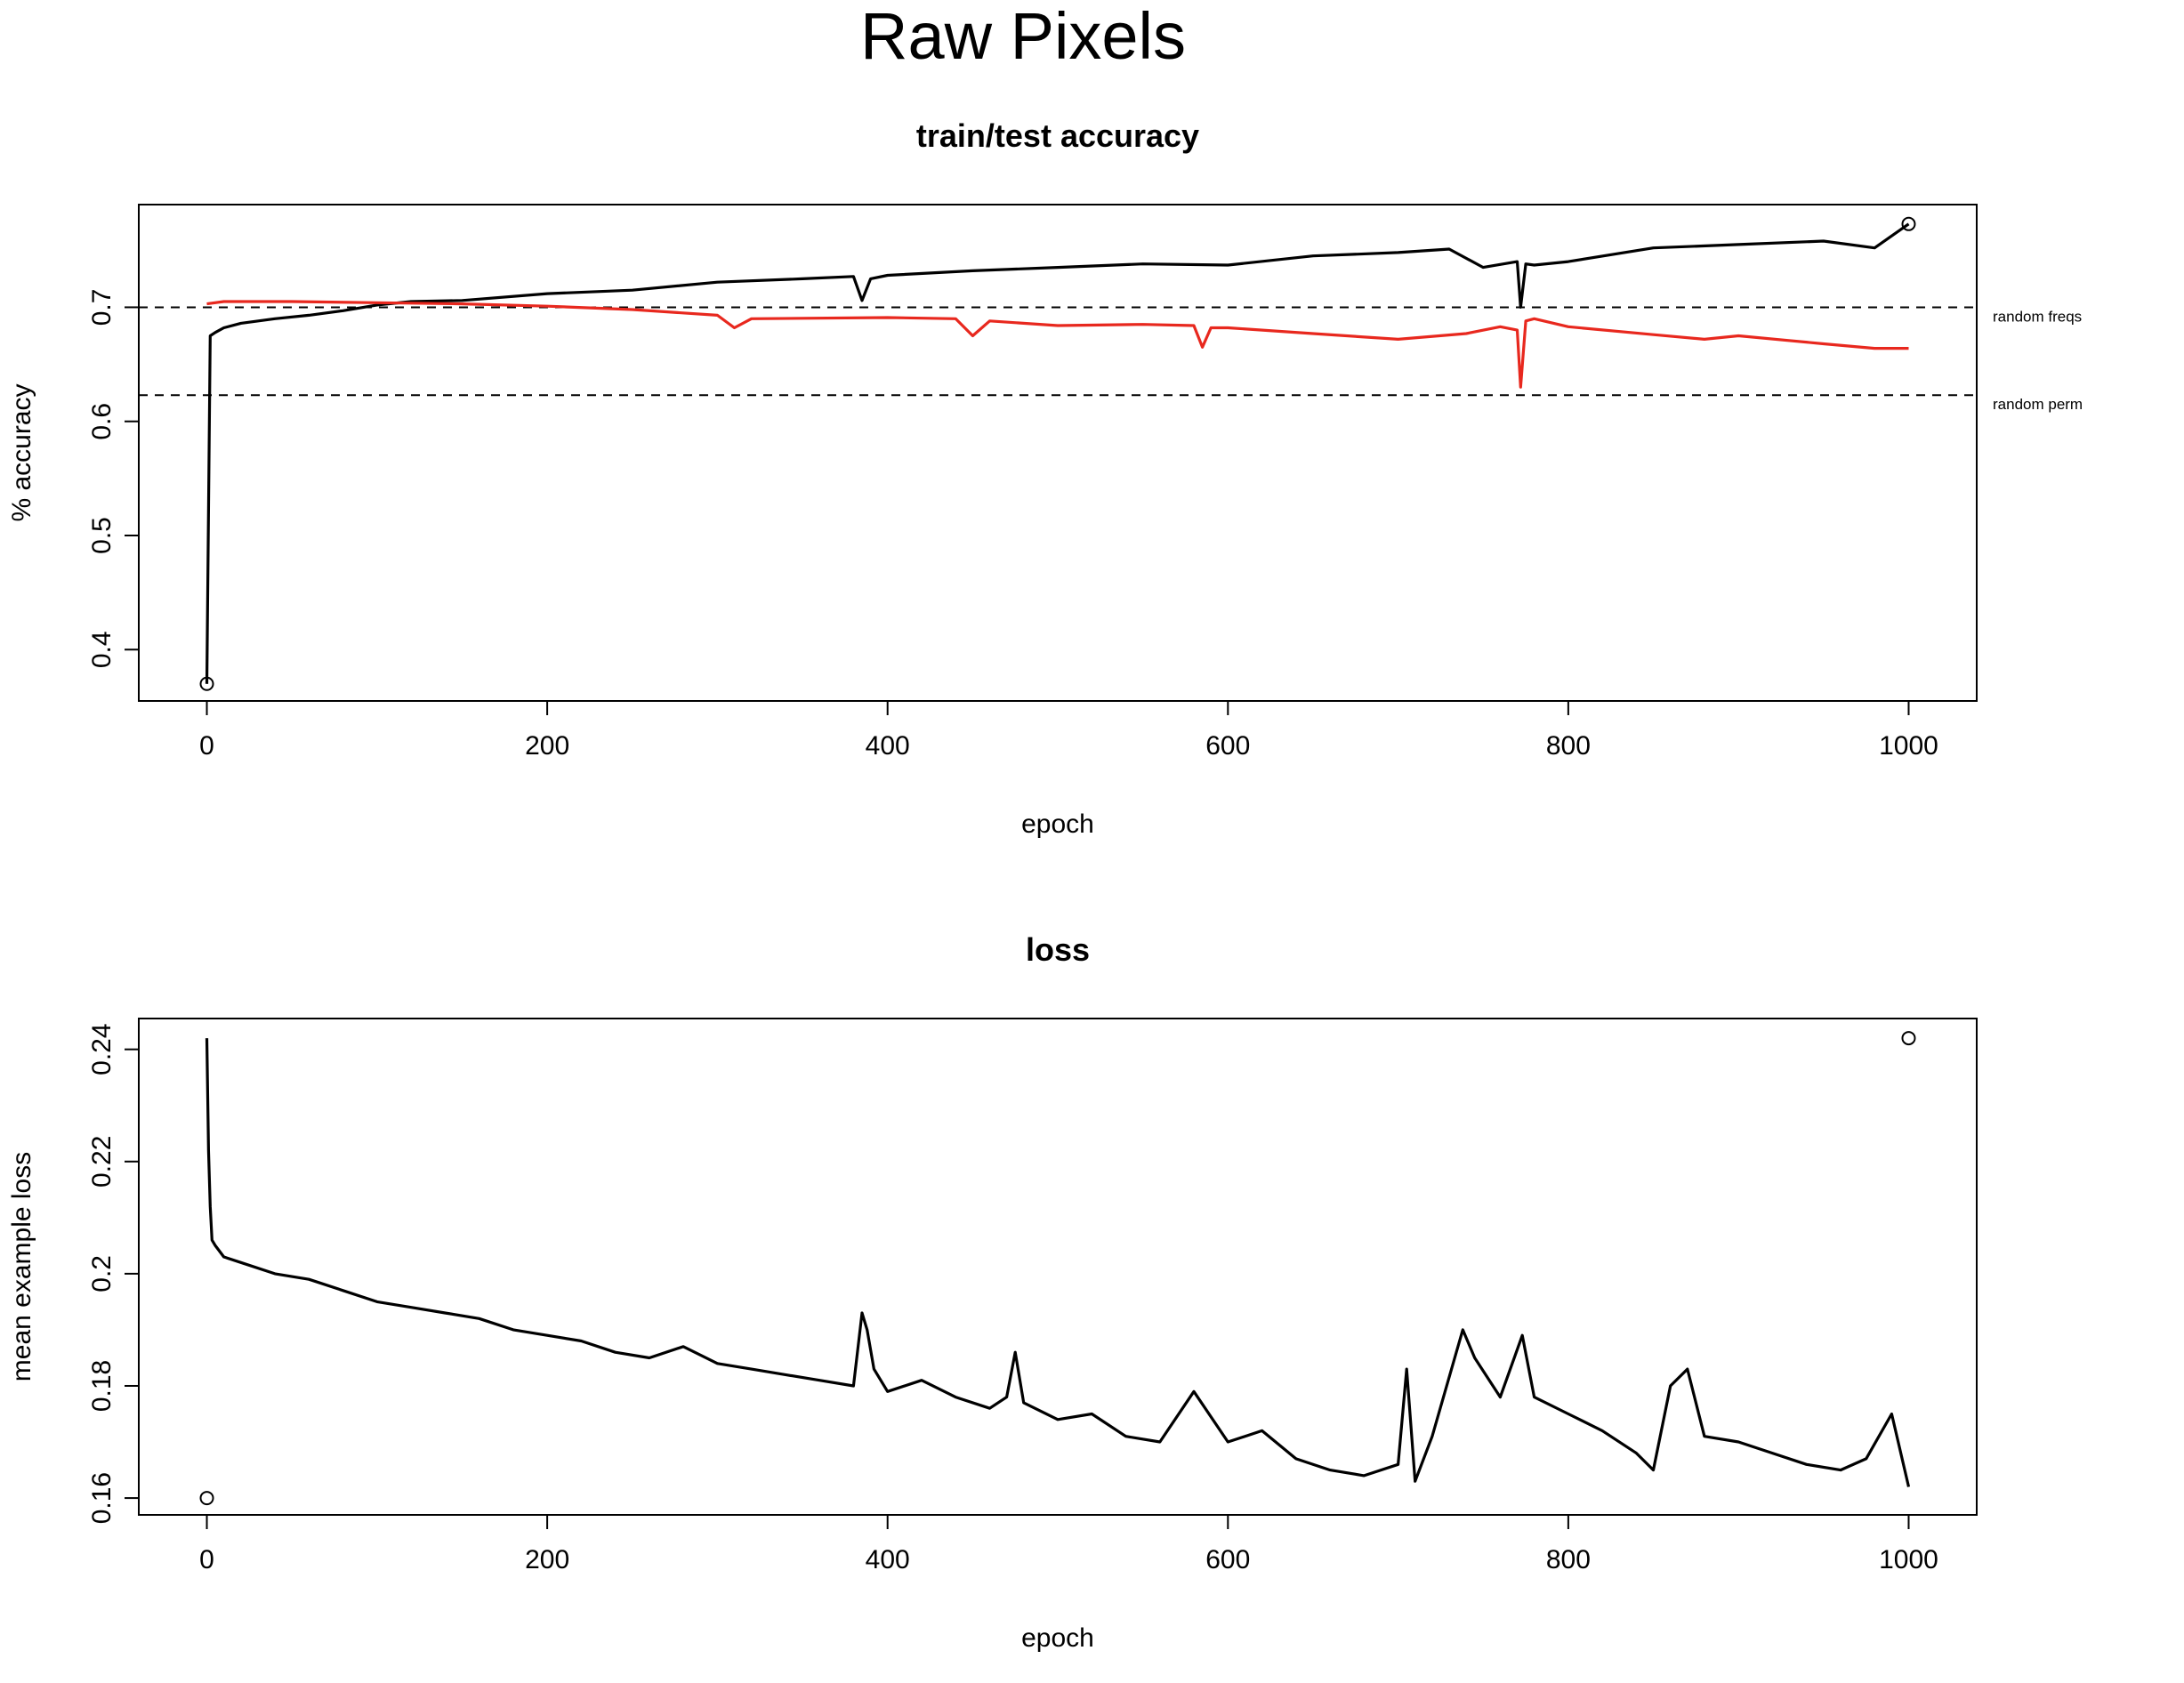 This screenshot has width=2184, height=1683. I want to click on loss-x-axis-label: epoch, so click(1057, 1638).